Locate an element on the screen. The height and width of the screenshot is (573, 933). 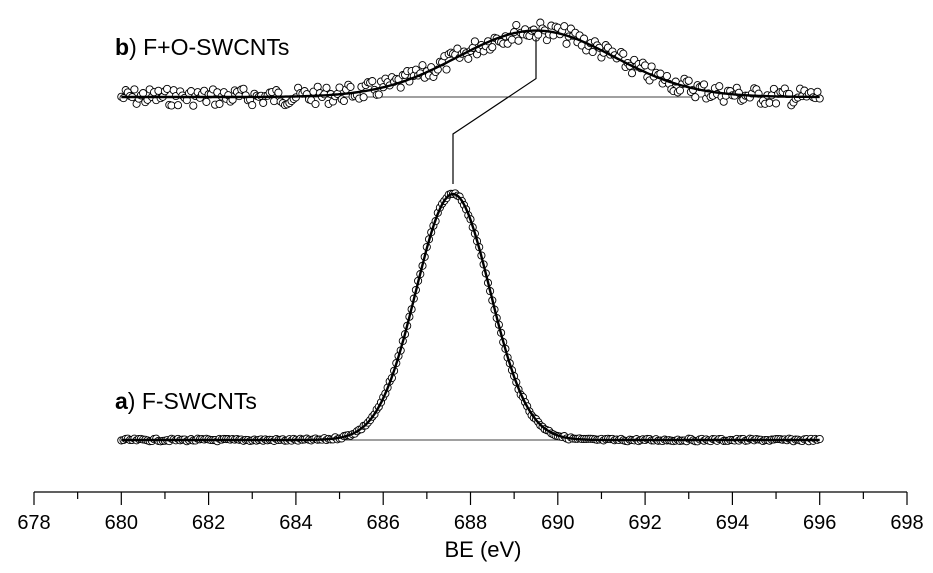
series-label-a: a) F-SWCNTs is located at coordinates (186, 401).